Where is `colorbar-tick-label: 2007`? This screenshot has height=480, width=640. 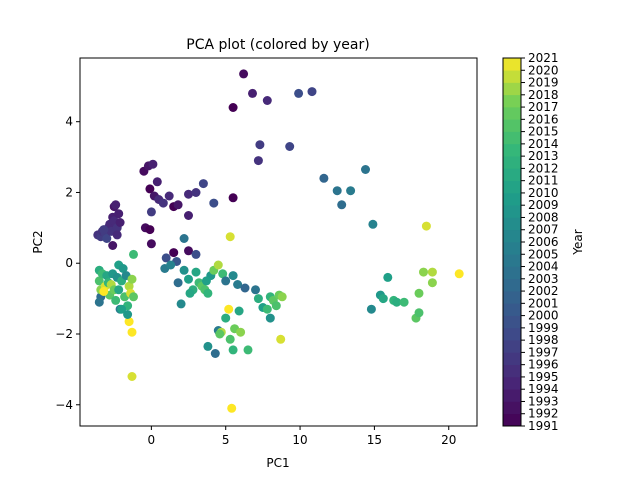
colorbar-tick-label: 2007 is located at coordinates (543, 230).